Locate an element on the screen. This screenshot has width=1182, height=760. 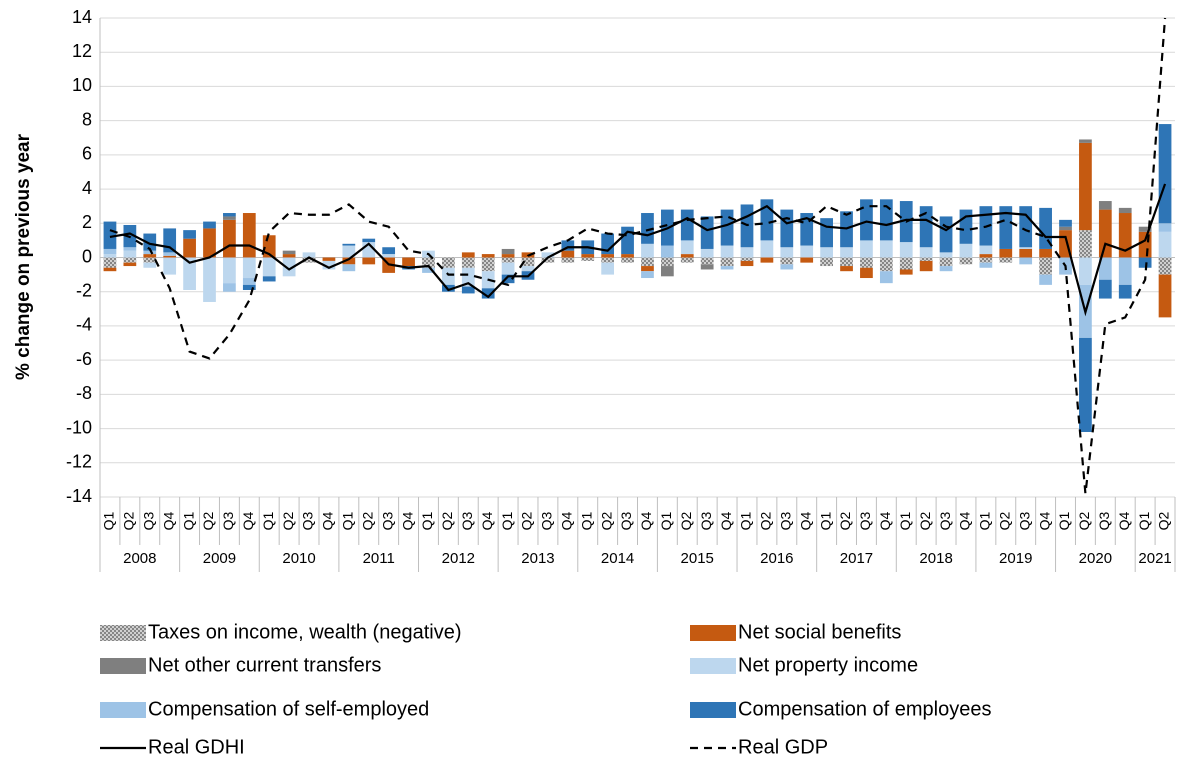
y-tick-label: -12 is located at coordinates (79, 462).